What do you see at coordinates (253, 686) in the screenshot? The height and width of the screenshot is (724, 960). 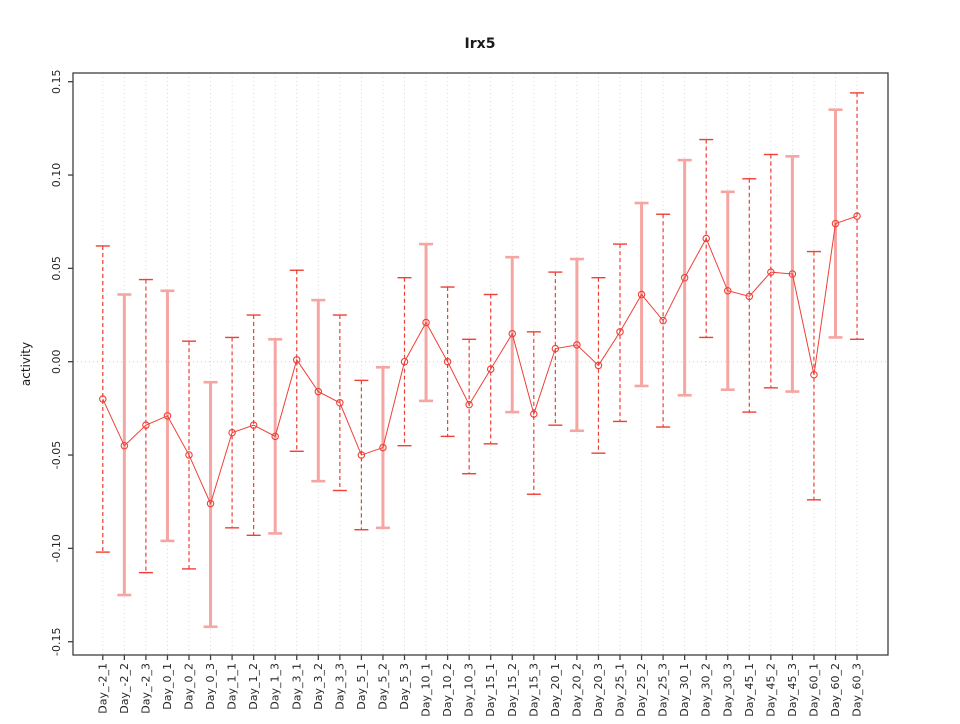 I see `x-tick-label: Day_1_2` at bounding box center [253, 686].